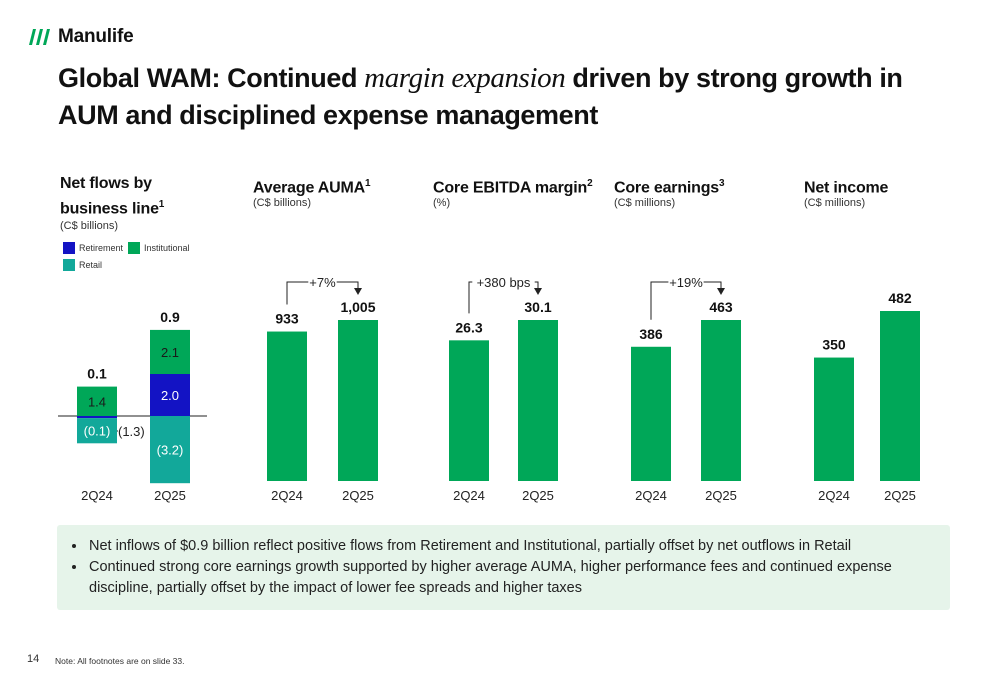  I want to click on core-earnings-tick-2q24: 2Q24, so click(651, 495).